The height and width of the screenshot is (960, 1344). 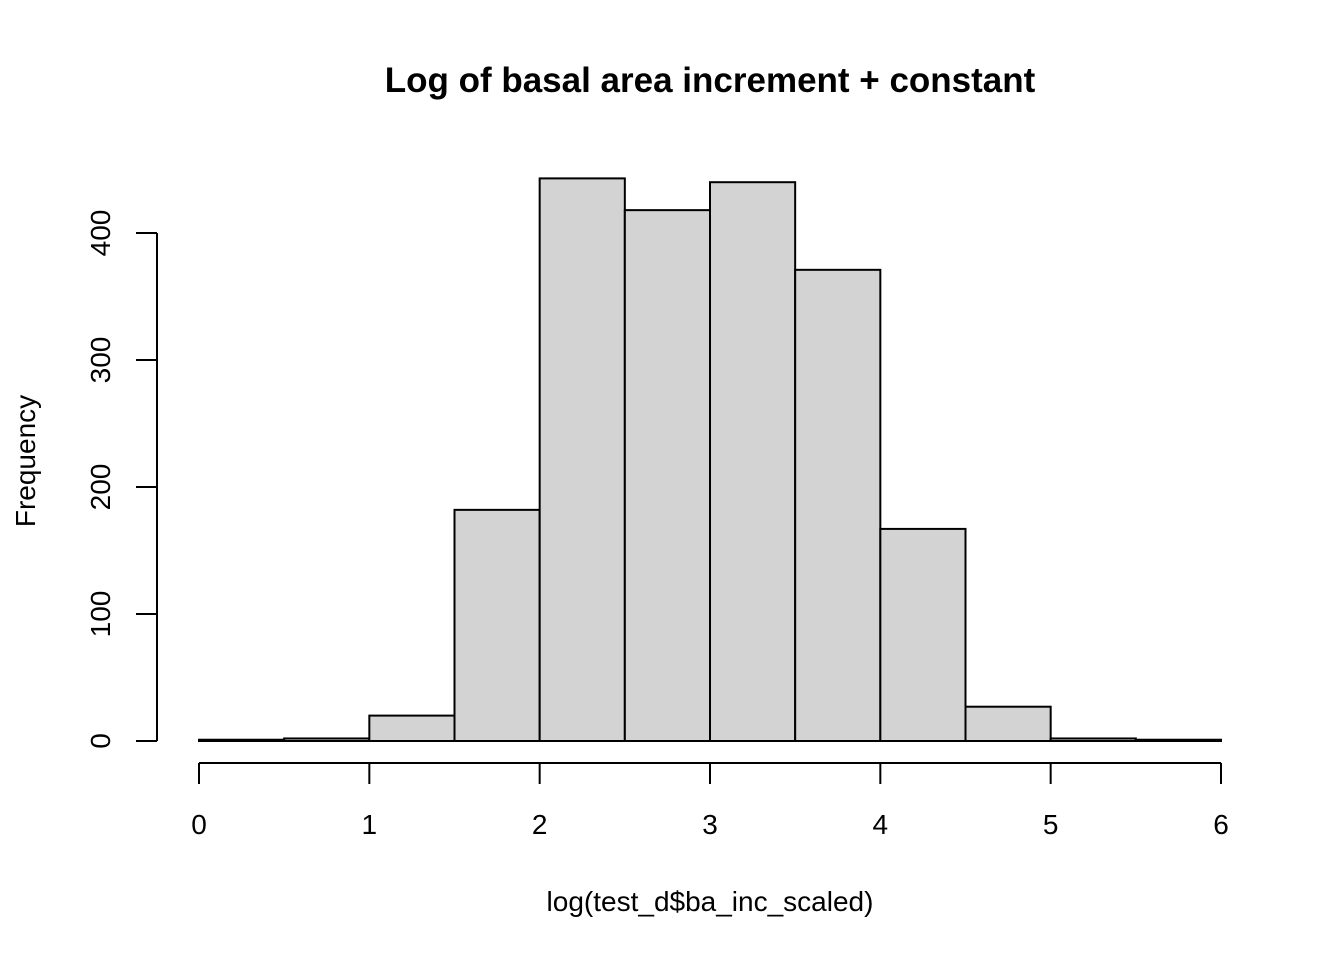 I want to click on x-tick-label: 1, so click(x=370, y=824).